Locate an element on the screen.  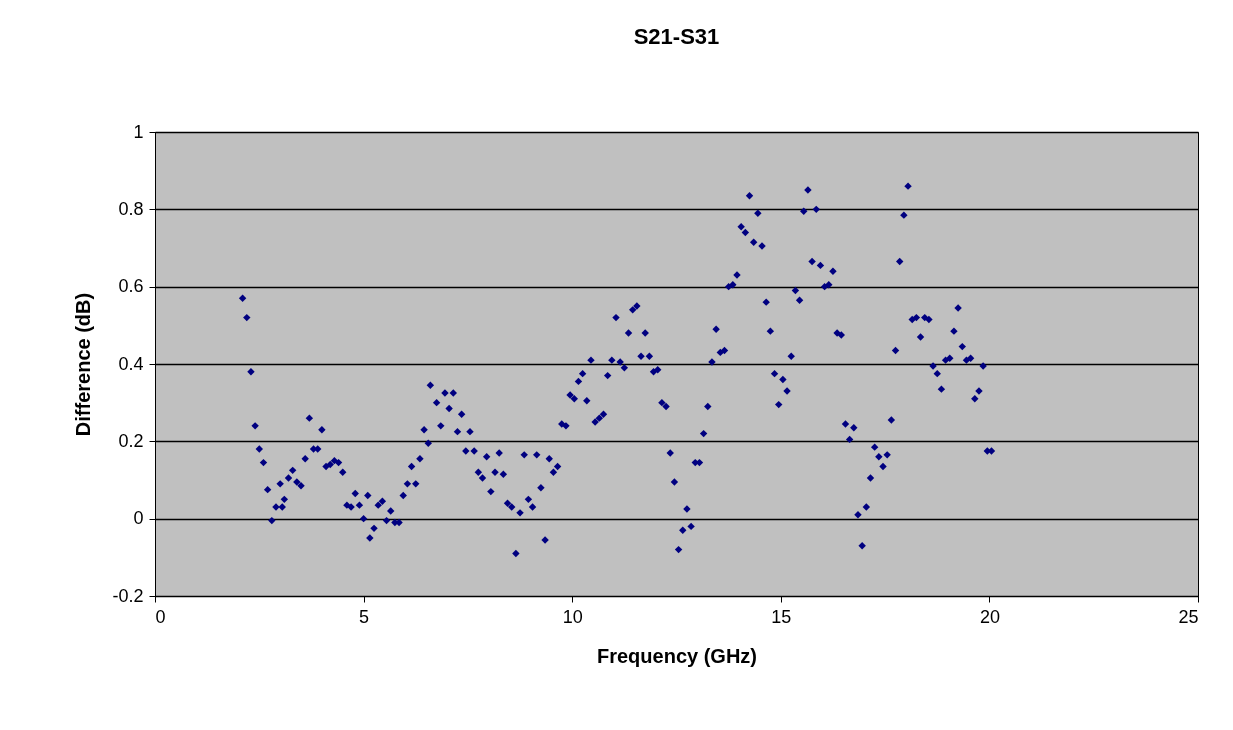
y-tick-label: 1 is located at coordinates (138, 131).